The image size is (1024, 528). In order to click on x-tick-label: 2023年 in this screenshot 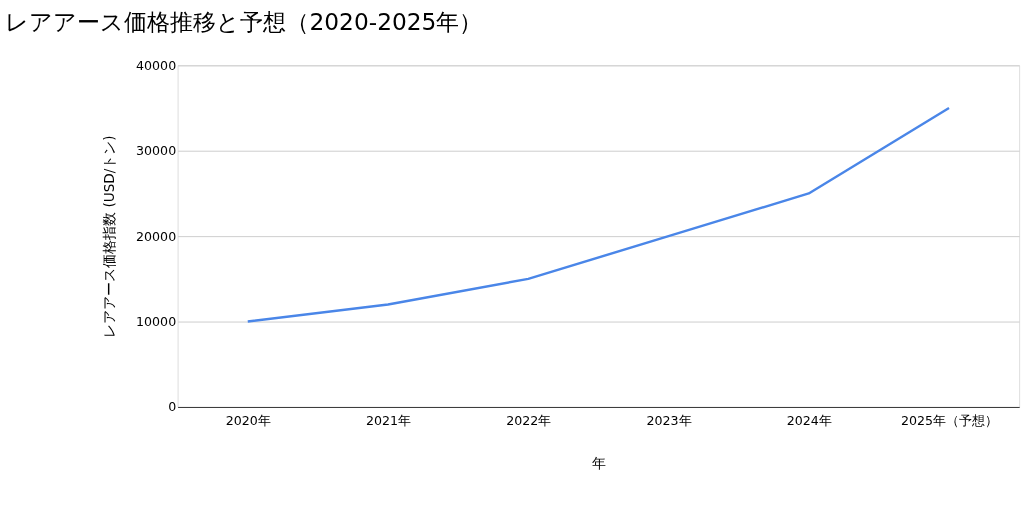, I will do `click(669, 420)`.